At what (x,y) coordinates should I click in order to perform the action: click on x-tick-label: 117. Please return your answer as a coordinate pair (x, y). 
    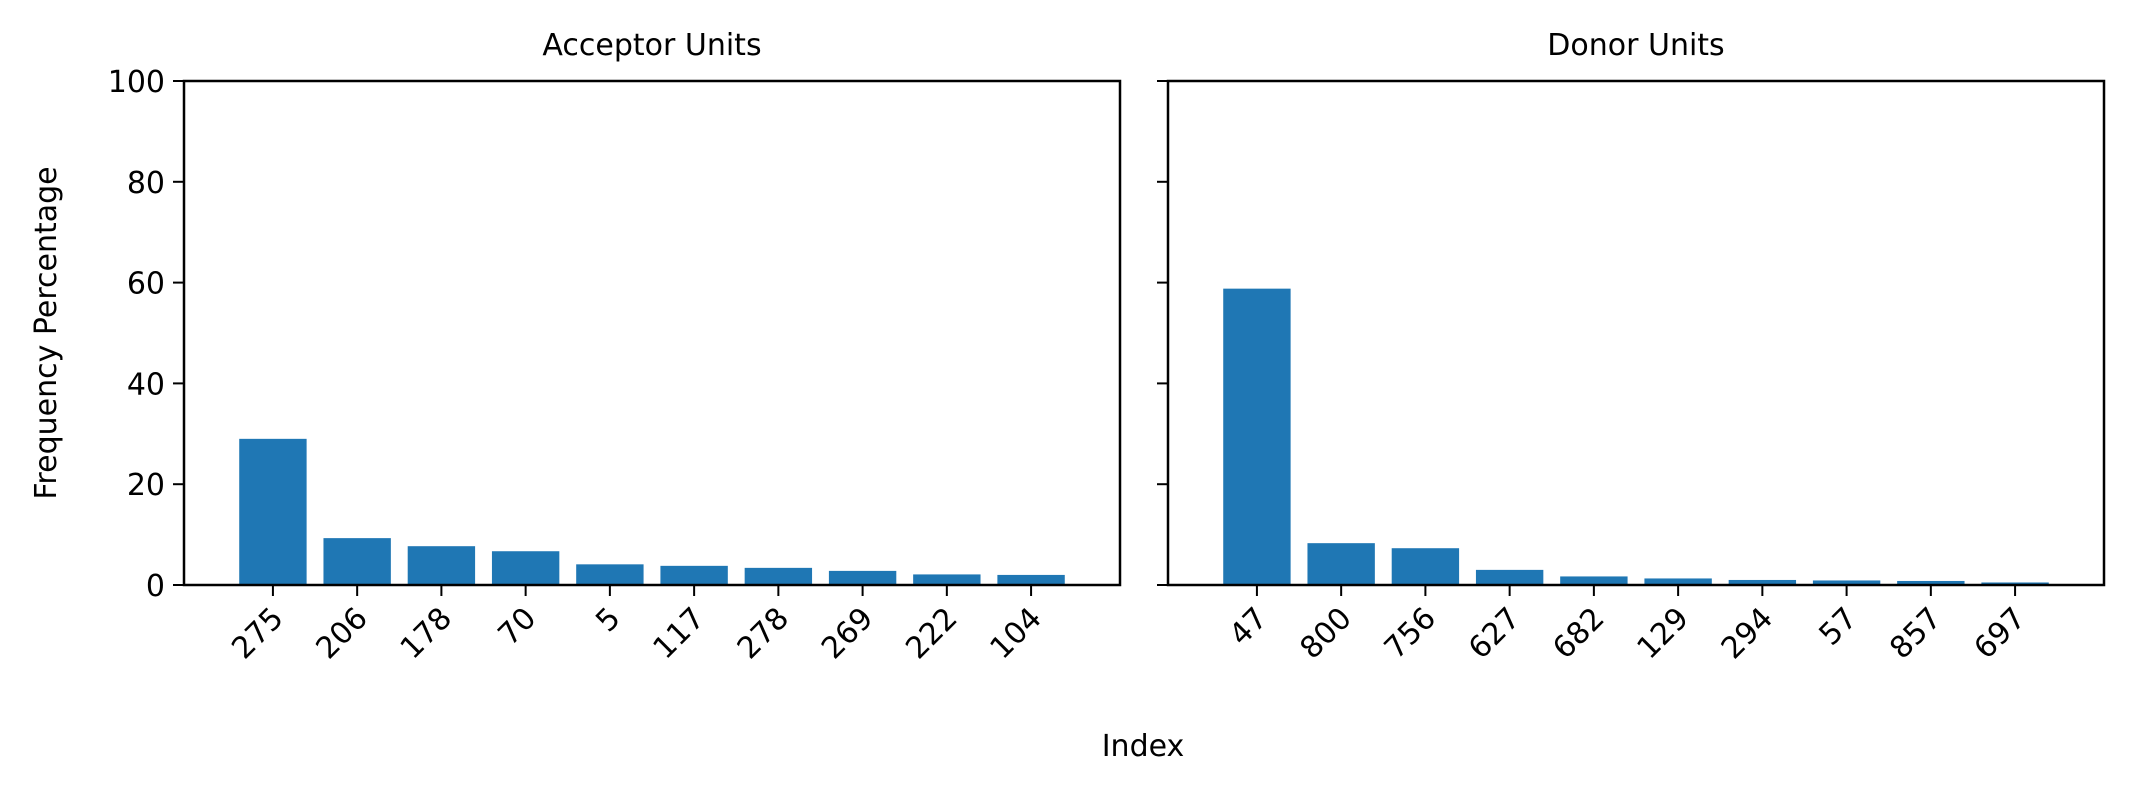
    Looking at the image, I should click on (679, 633).